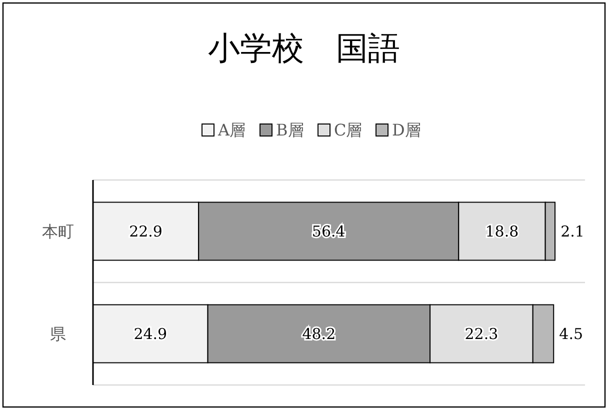  I want to click on data-label: 2.1, so click(572, 231).